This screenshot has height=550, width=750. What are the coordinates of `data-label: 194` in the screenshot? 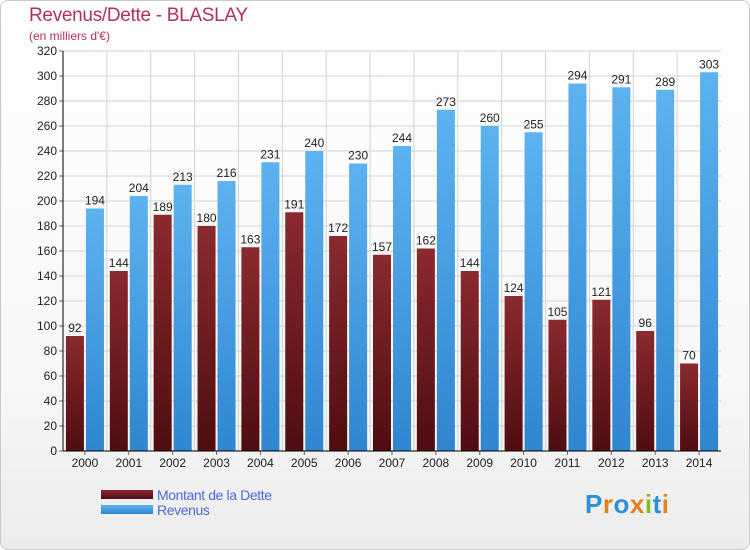 It's located at (95, 201).